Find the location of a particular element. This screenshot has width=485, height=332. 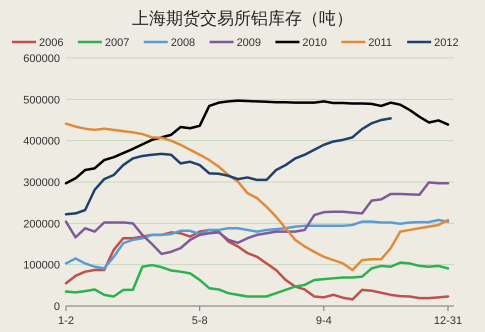

x-tick-label: 5-8 is located at coordinates (200, 321).